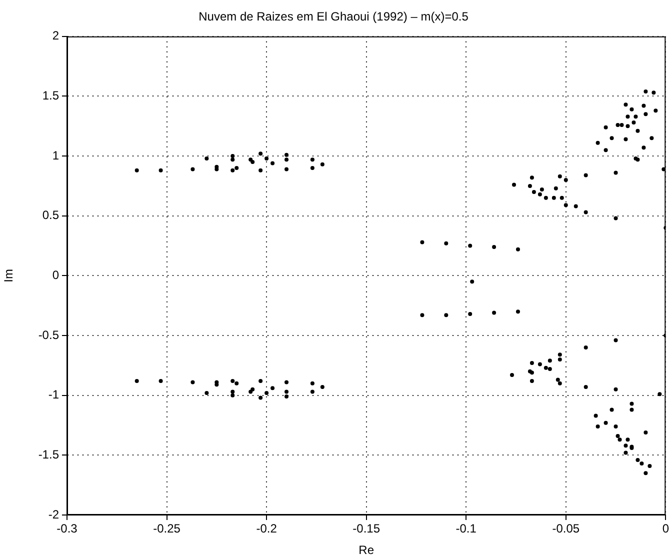 This screenshot has height=558, width=671. What do you see at coordinates (54, 395) in the screenshot?
I see `y-tick-label: -1` at bounding box center [54, 395].